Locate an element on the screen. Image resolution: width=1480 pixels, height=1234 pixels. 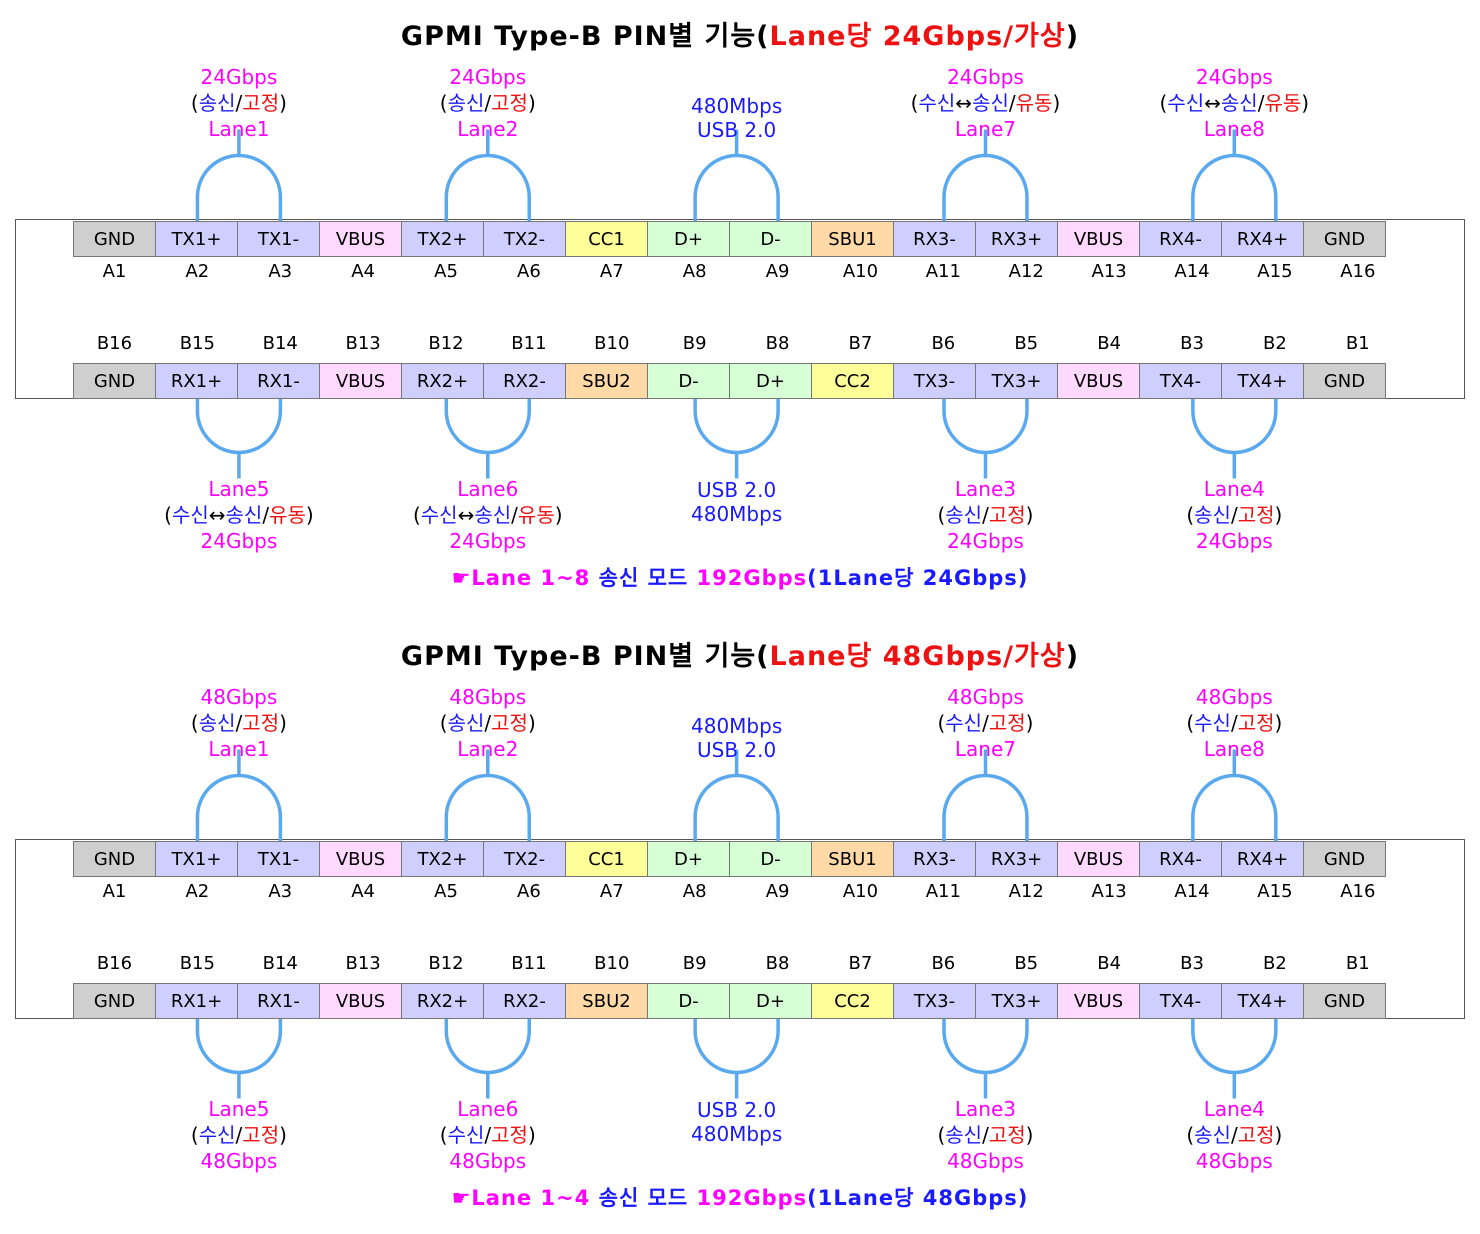
lane-label: 24Gbps (수신↔송신/유동) Lane7 is located at coordinates (985, 103).